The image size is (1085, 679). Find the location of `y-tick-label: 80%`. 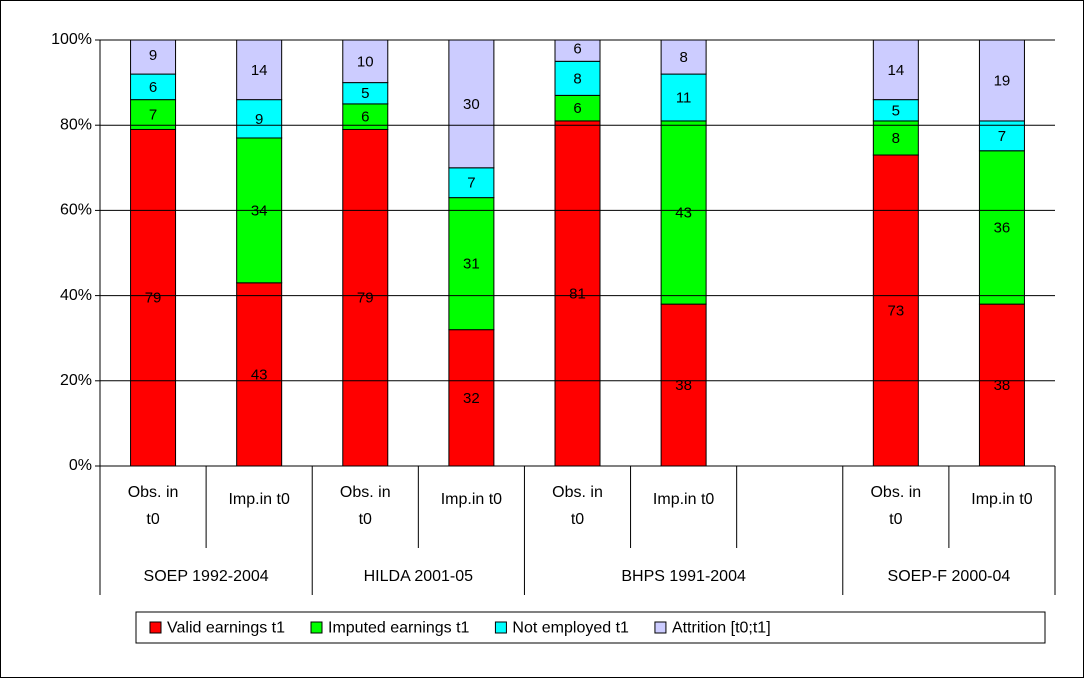

y-tick-label: 80% is located at coordinates (76, 124).